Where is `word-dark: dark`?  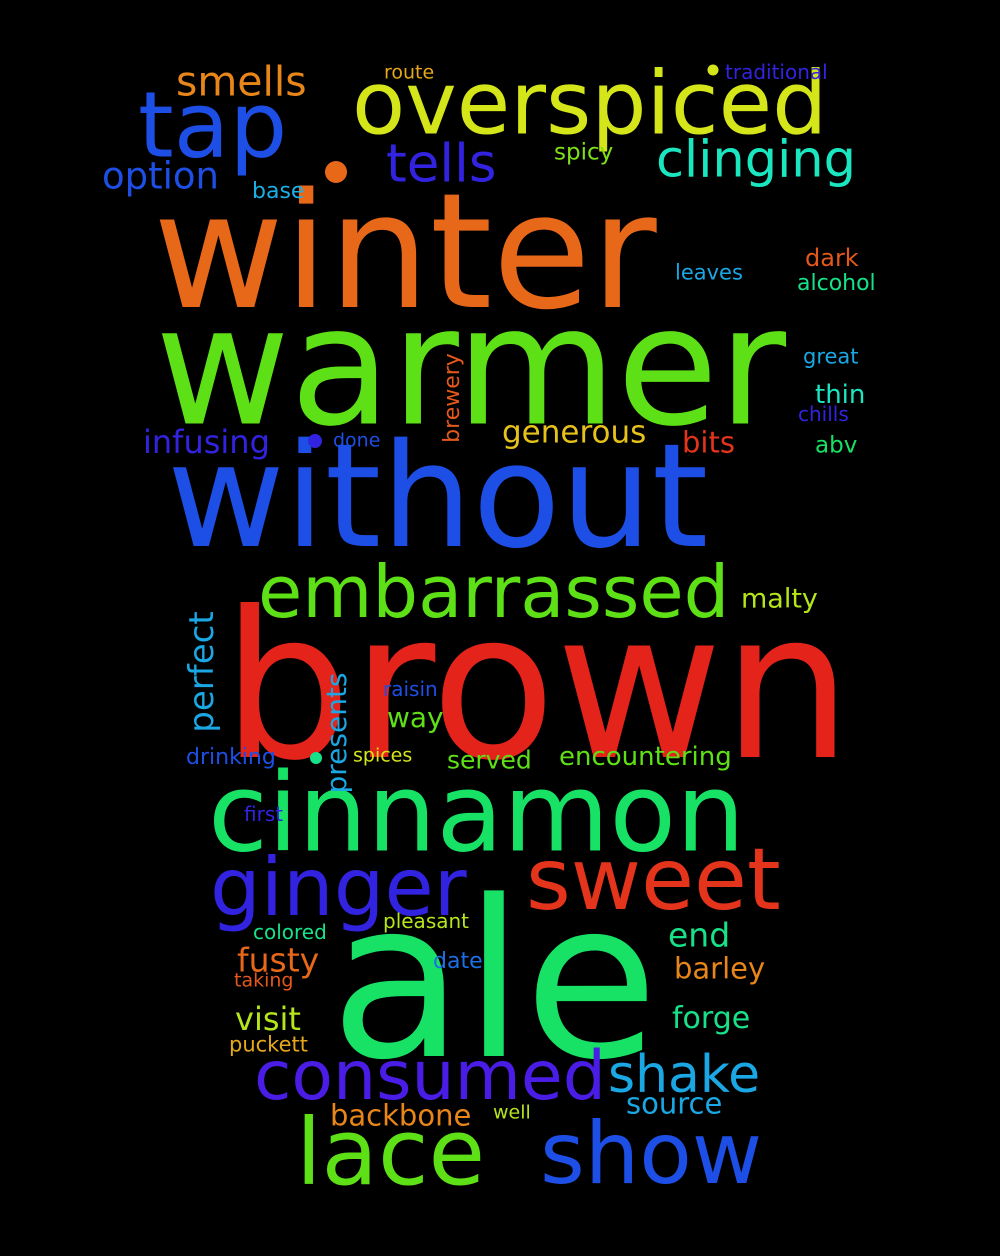 word-dark: dark is located at coordinates (832, 258).